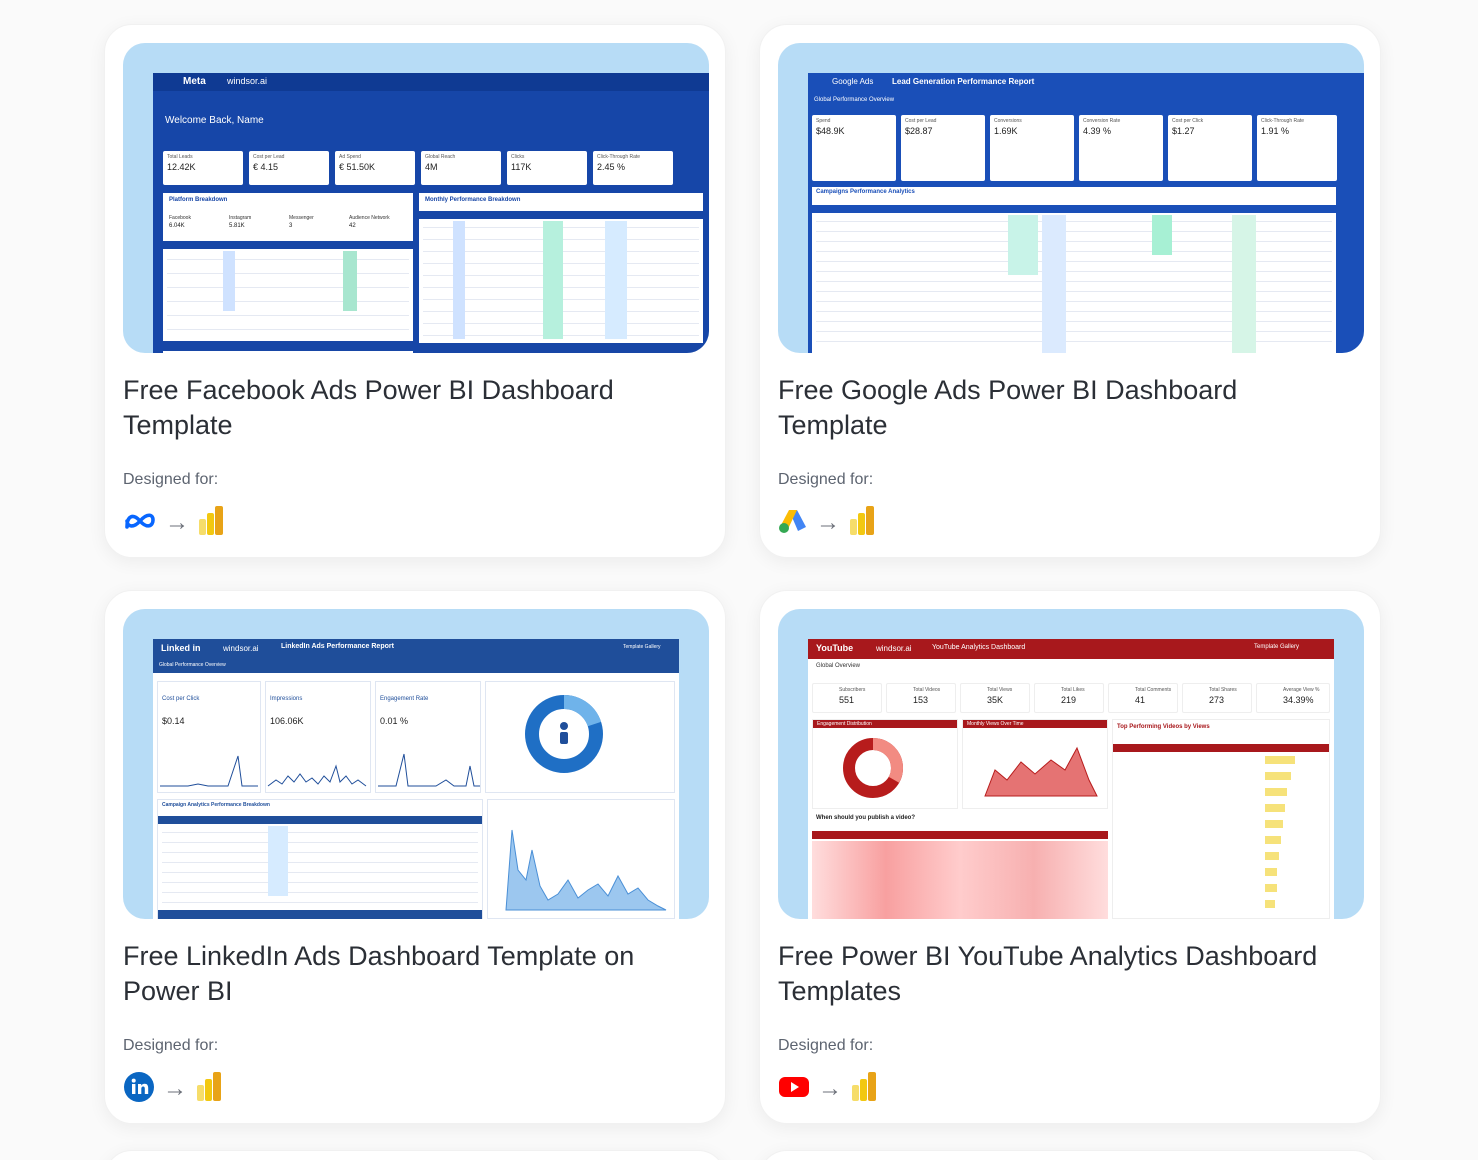 The image size is (1478, 1160). I want to click on kpi-label: Total Leads, so click(180, 157).